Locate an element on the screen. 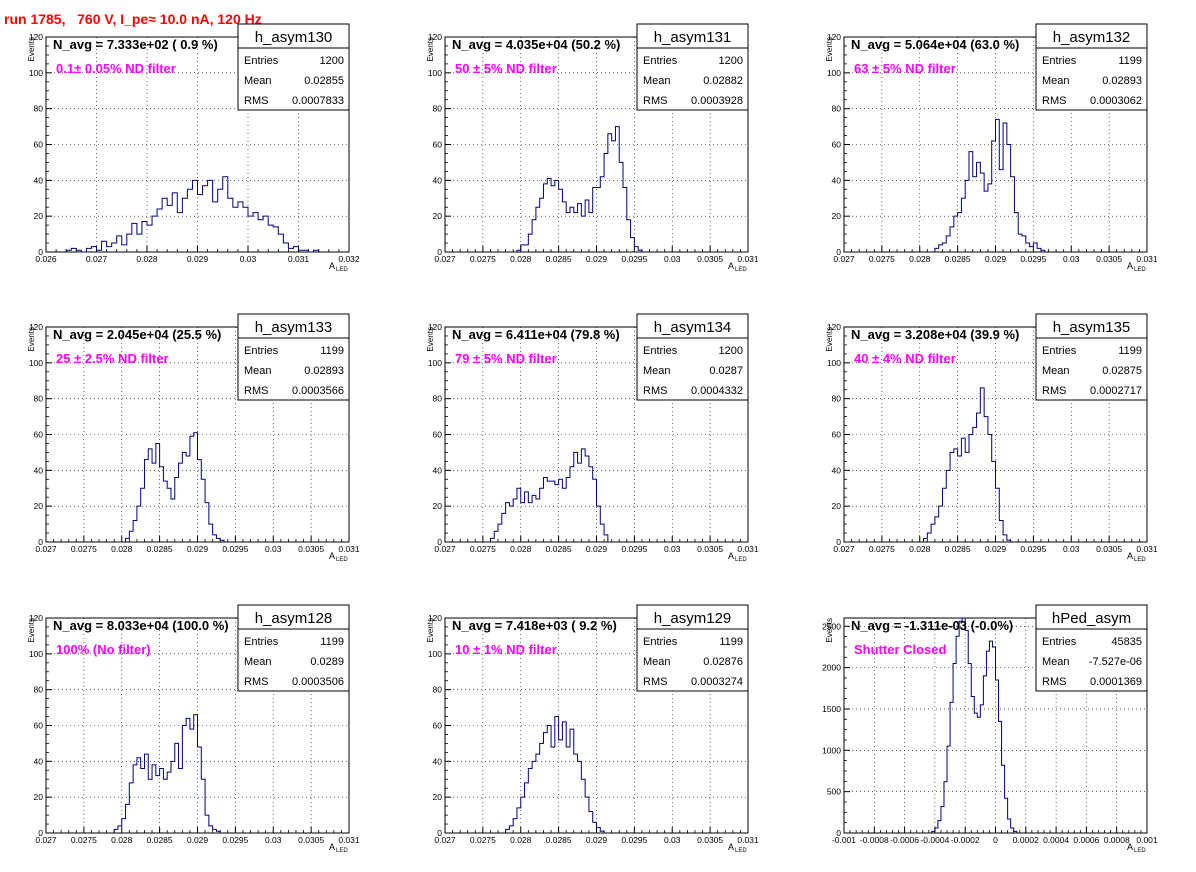  navg-label: N_avg = 4.035e+04 (50.2 %) is located at coordinates (536, 44).